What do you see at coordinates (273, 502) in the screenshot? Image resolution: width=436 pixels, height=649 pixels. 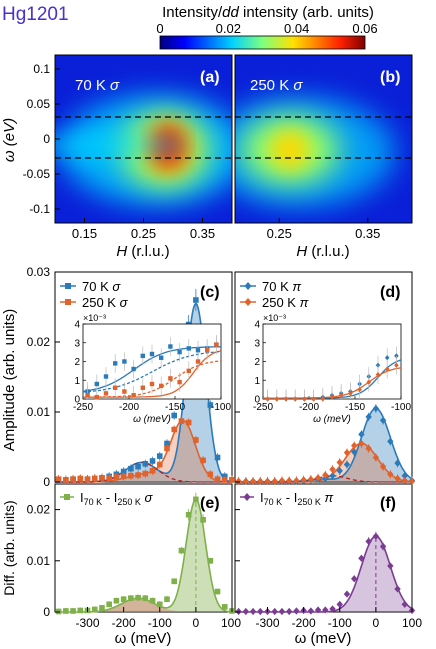 I see `legend-label-part: 70 K` at bounding box center [273, 502].